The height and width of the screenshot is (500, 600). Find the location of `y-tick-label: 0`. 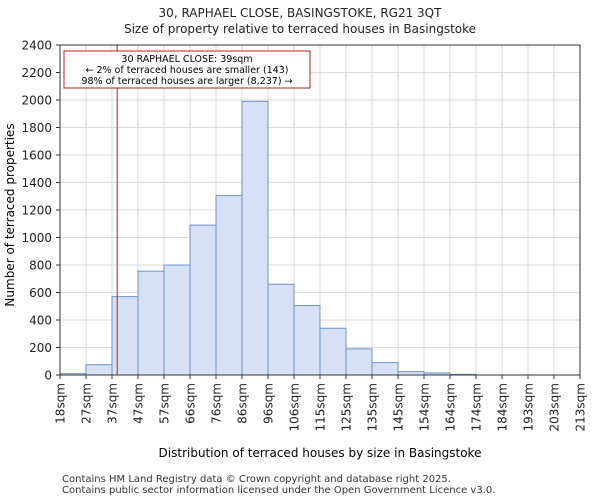

y-tick-label: 0 is located at coordinates (48, 376).